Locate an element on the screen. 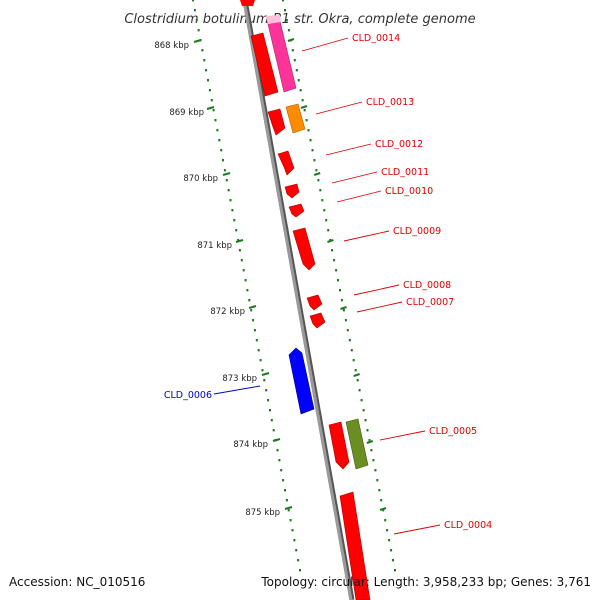 This screenshot has height=600, width=600. gene-cld-0014-a is located at coordinates (264, 64).